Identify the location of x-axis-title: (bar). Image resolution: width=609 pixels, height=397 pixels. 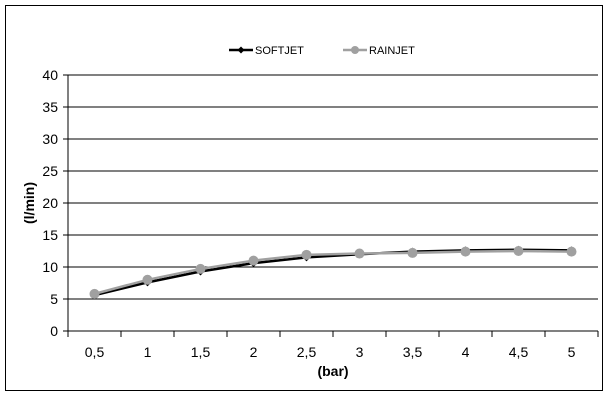
(332, 371).